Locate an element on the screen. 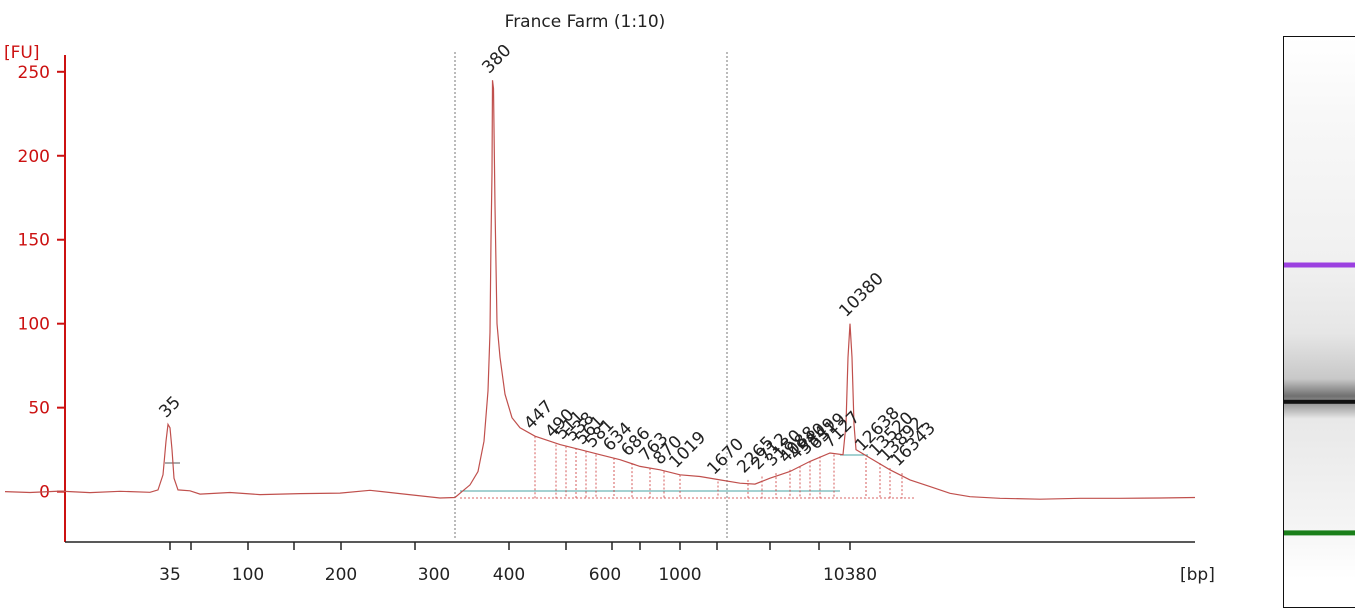 This screenshot has width=1355, height=608. y-tick-label: 250 is located at coordinates (34, 73).